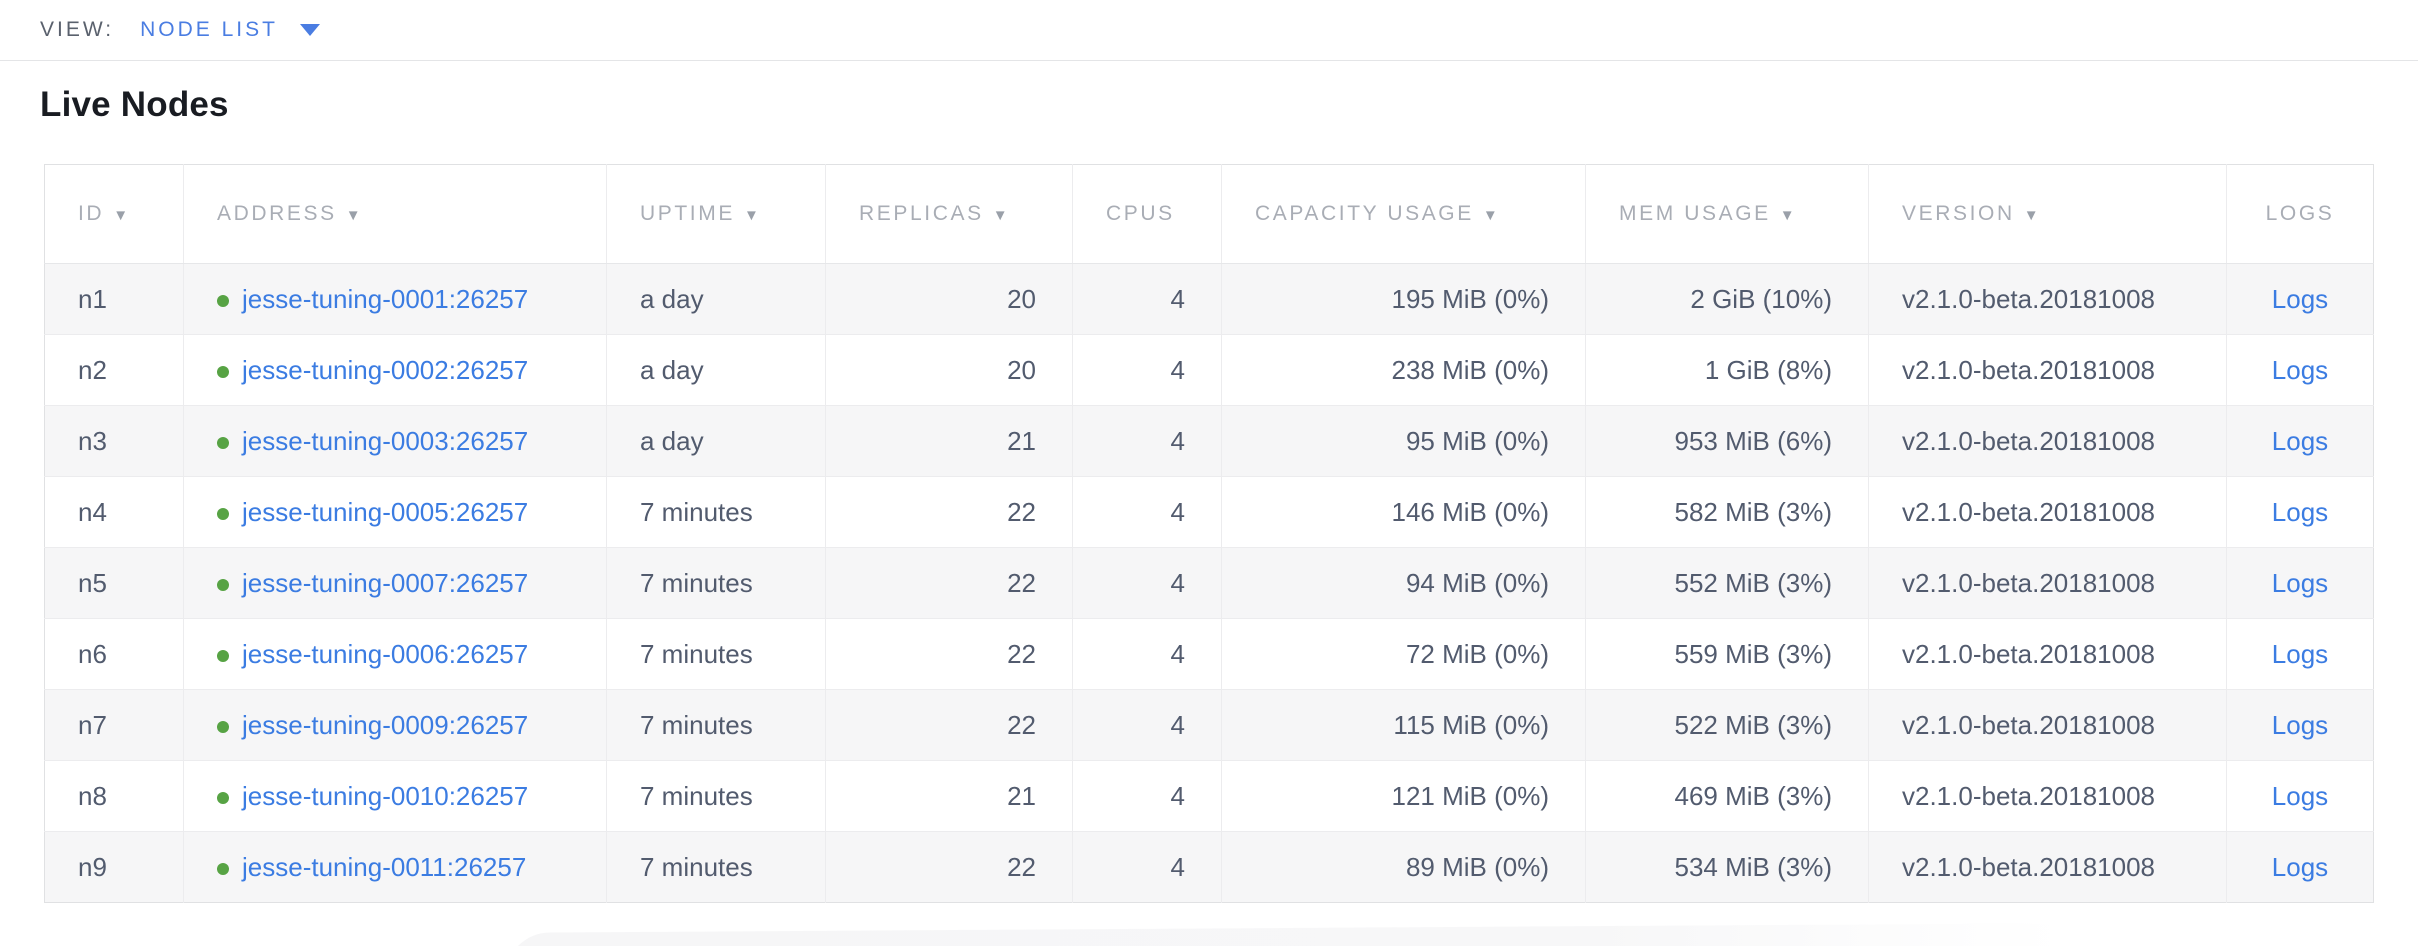 The width and height of the screenshot is (2418, 946). I want to click on cell-mem: 534 MiB (3%), so click(1727, 867).